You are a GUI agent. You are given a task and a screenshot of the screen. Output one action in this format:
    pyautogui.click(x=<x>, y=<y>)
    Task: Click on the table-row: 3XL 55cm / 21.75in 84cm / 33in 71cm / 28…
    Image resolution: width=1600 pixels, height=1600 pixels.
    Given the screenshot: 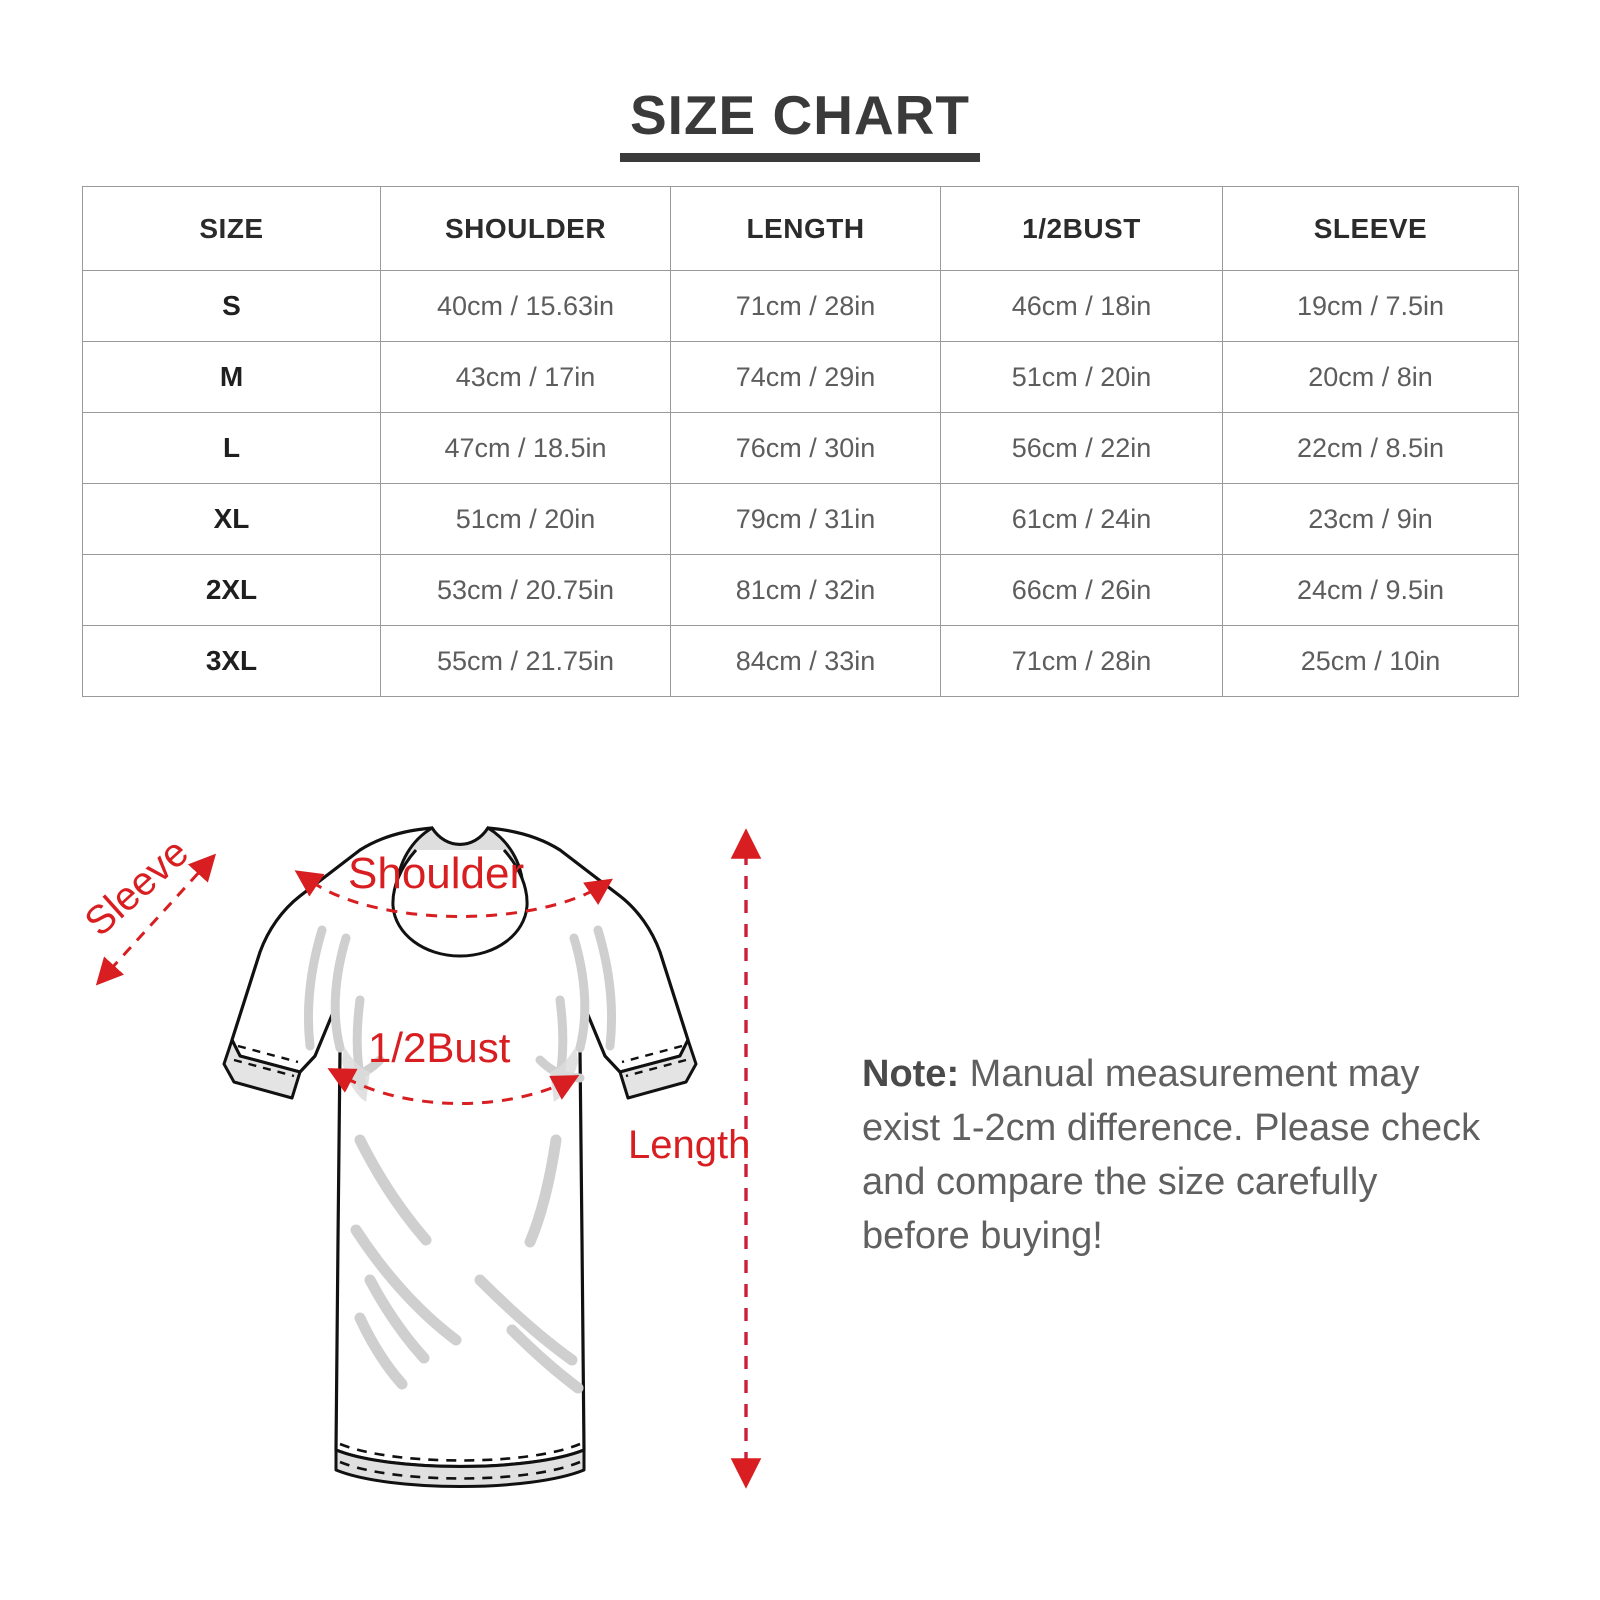 What is the action you would take?
    pyautogui.click(x=800, y=661)
    